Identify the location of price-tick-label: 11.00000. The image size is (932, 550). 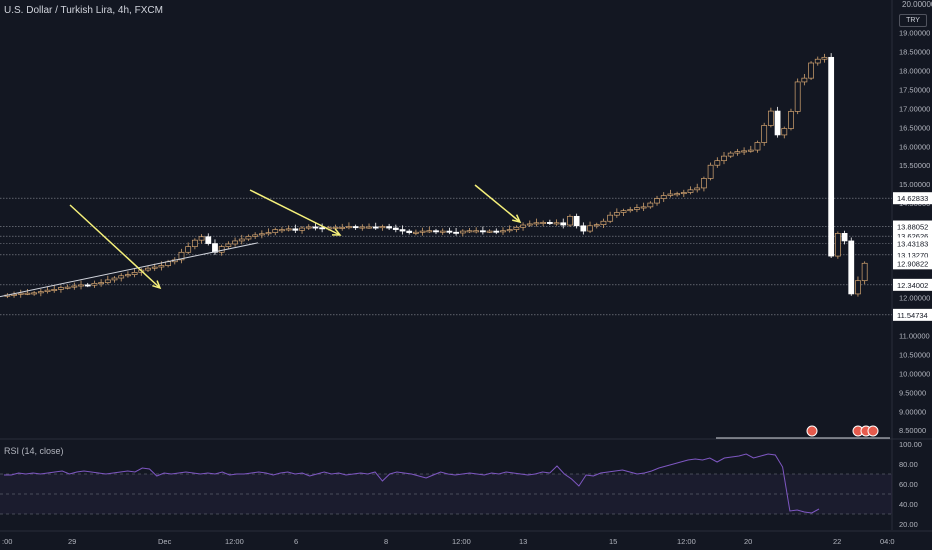
(914, 336).